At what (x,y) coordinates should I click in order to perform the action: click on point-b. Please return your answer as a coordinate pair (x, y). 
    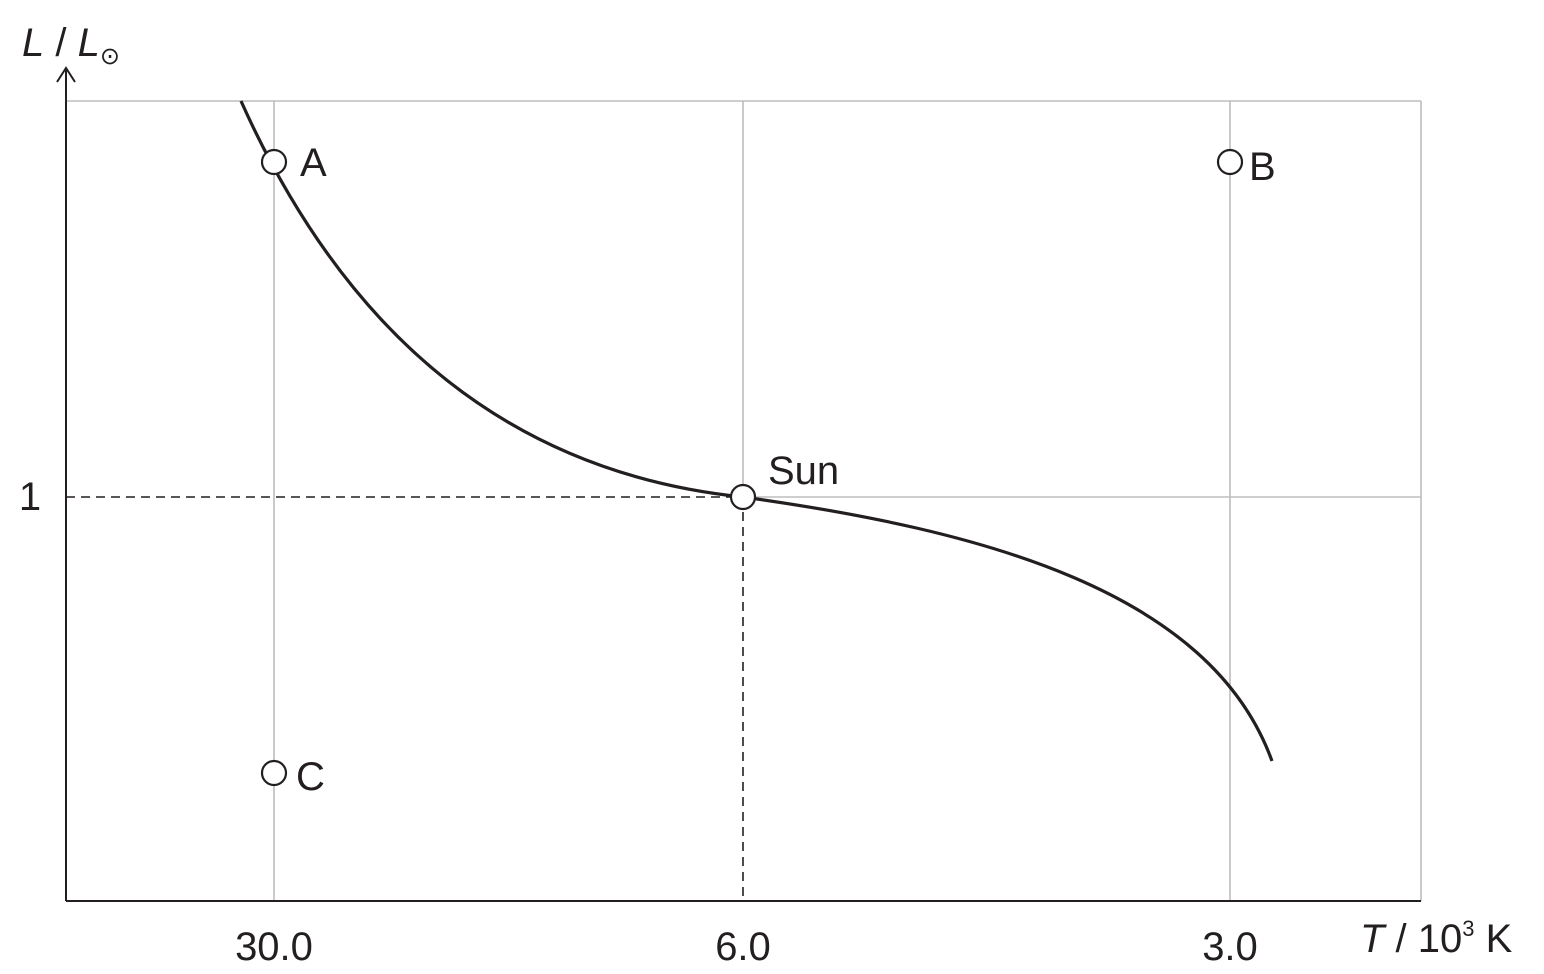
    Looking at the image, I should click on (1230, 162).